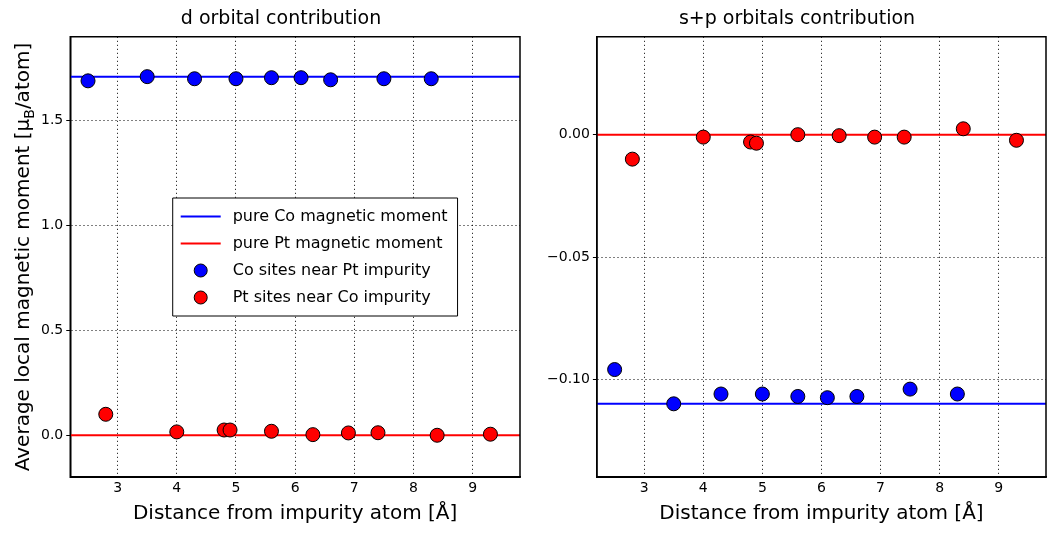  I want to click on legend-label: pure Co magnetic moment, so click(340, 215).